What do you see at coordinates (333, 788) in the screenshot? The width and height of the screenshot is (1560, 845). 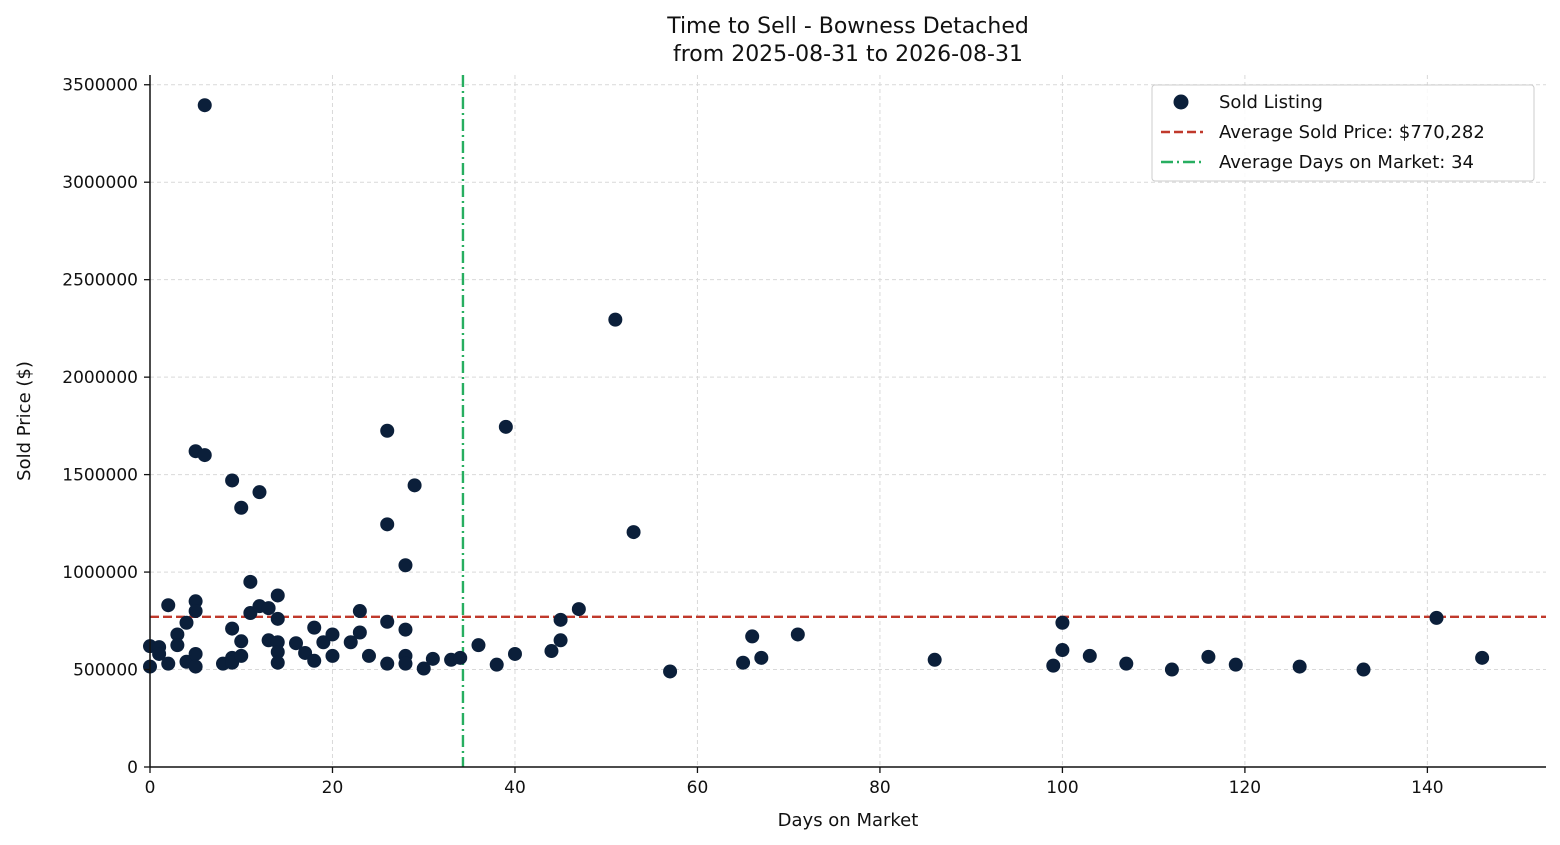 I see `x-tick-label: 20` at bounding box center [333, 788].